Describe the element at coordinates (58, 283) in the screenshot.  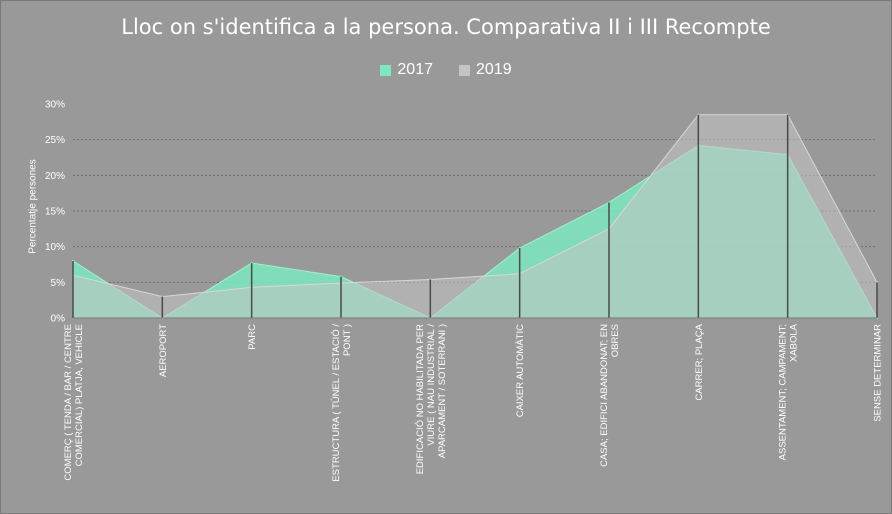
I see `y-tick-label: 5%` at that location.